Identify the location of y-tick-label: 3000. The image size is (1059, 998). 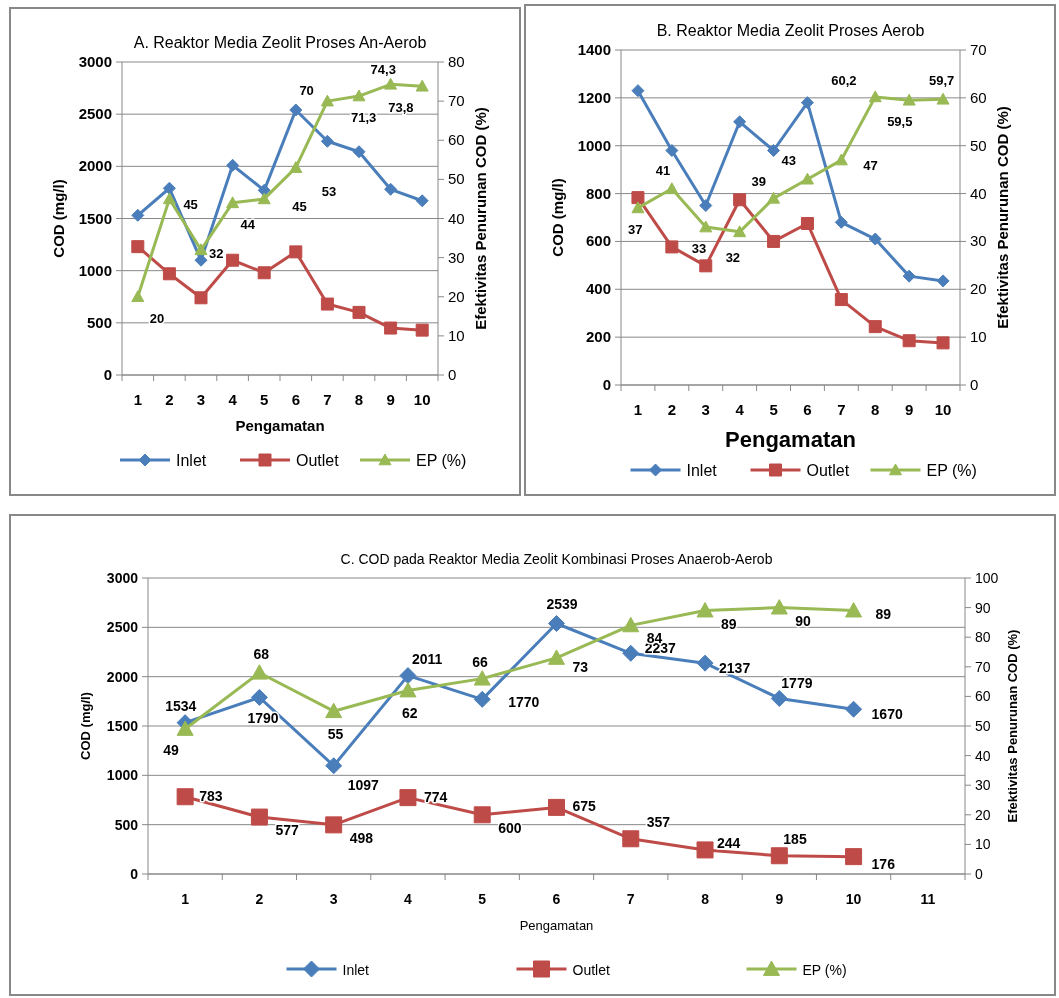
(122, 578).